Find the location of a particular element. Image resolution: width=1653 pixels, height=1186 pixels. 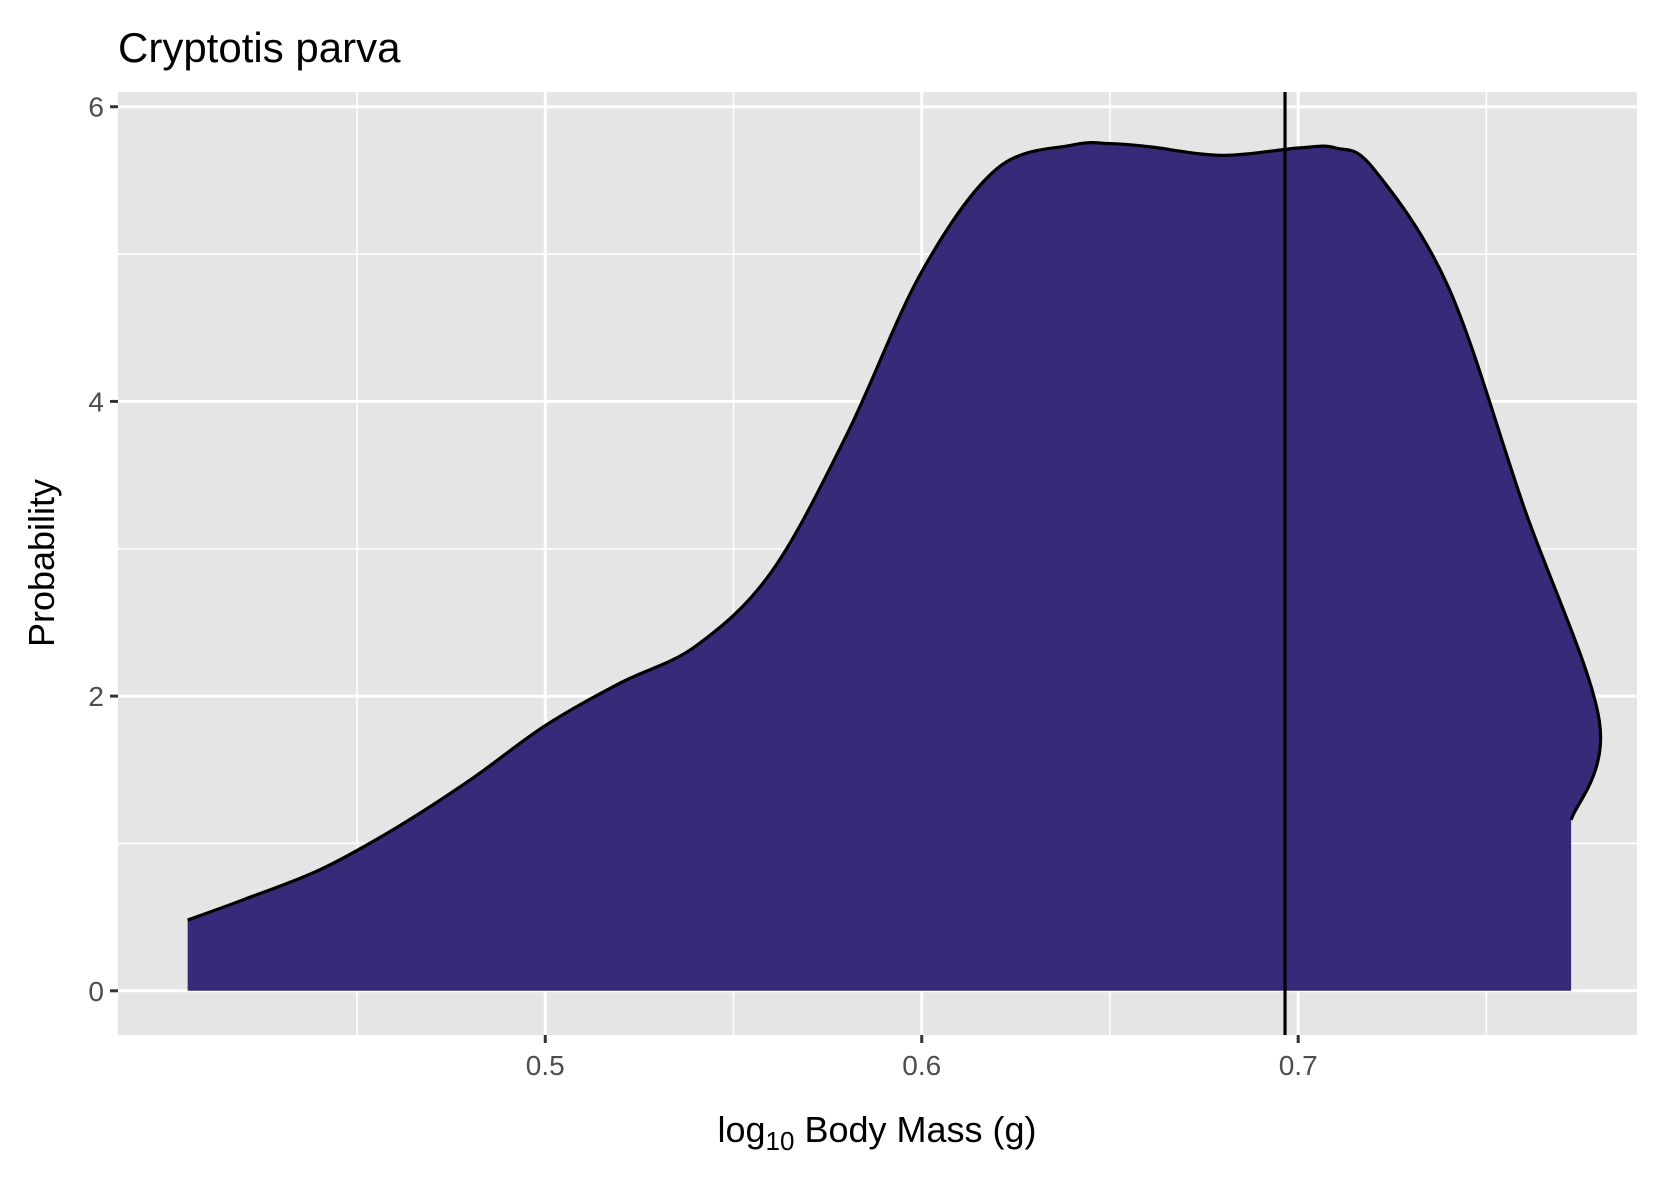

y-axis-label: Probability is located at coordinates (41, 563).